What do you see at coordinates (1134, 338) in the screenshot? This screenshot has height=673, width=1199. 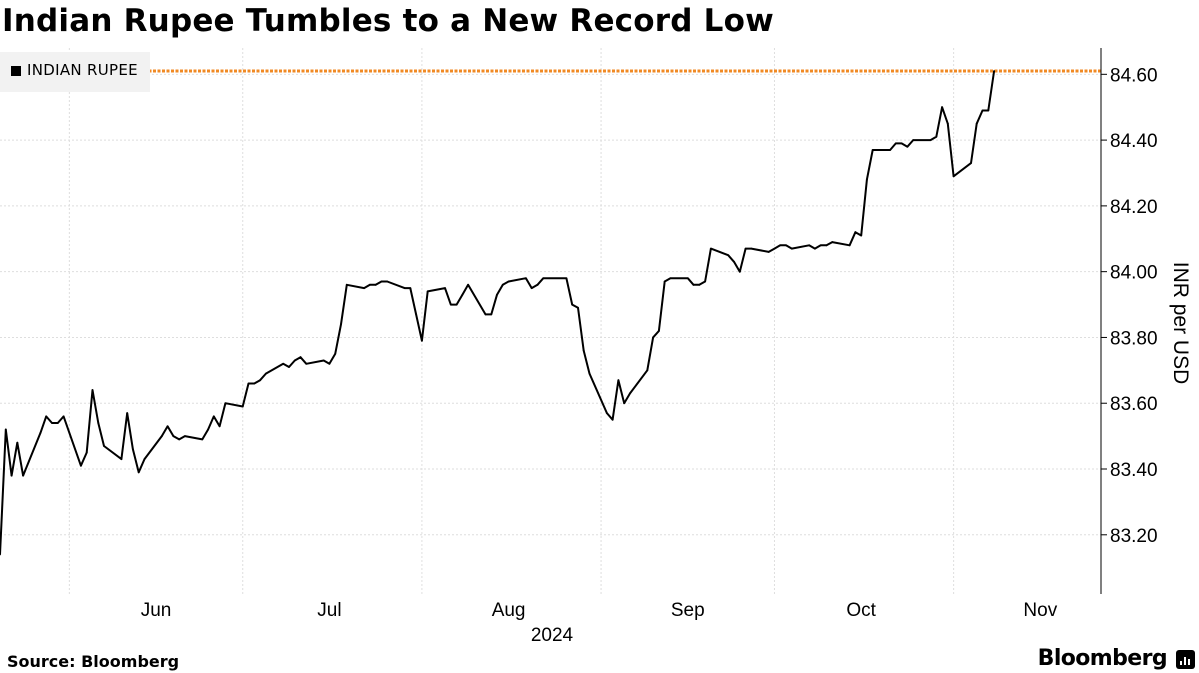 I see `y-tick-label: 83.80` at bounding box center [1134, 338].